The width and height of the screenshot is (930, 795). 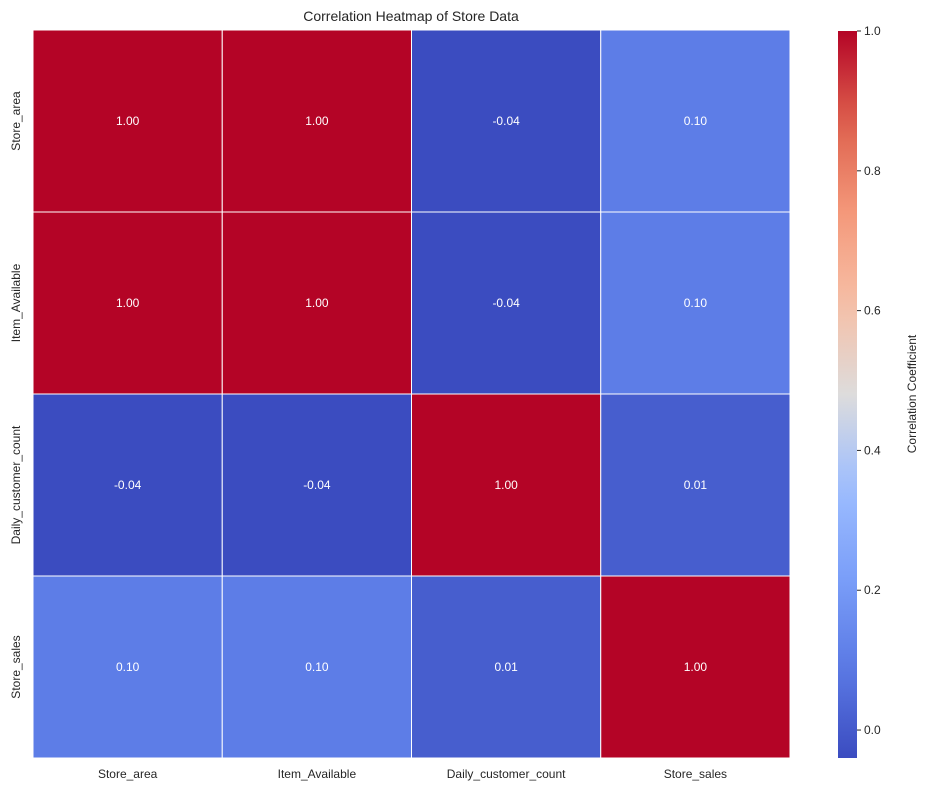 I want to click on y-tick-label: Daily_customer_count, so click(x=16, y=484).